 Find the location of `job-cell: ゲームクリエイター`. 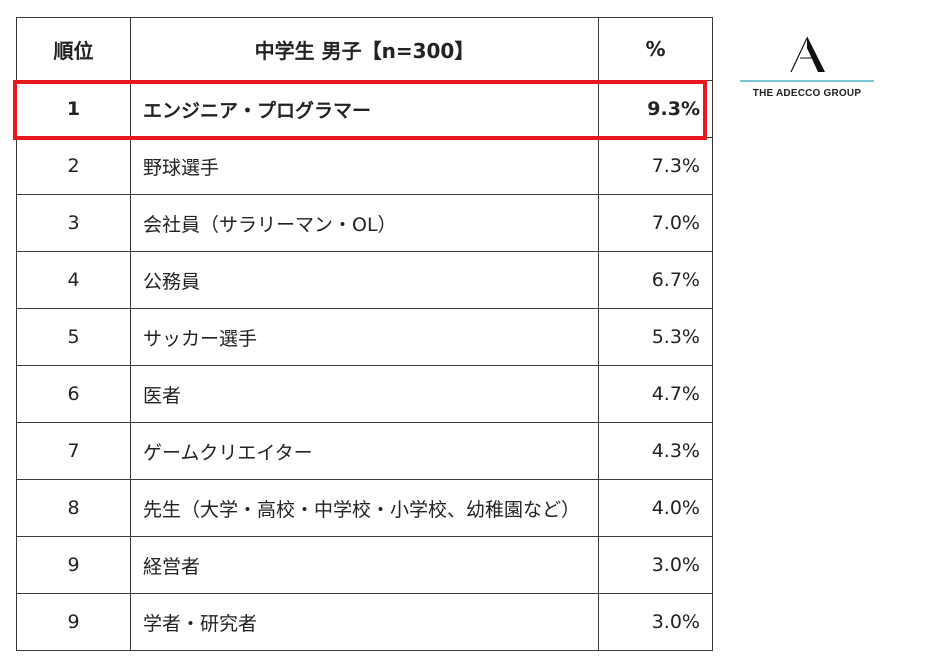

job-cell: ゲームクリエイター is located at coordinates (364, 451).